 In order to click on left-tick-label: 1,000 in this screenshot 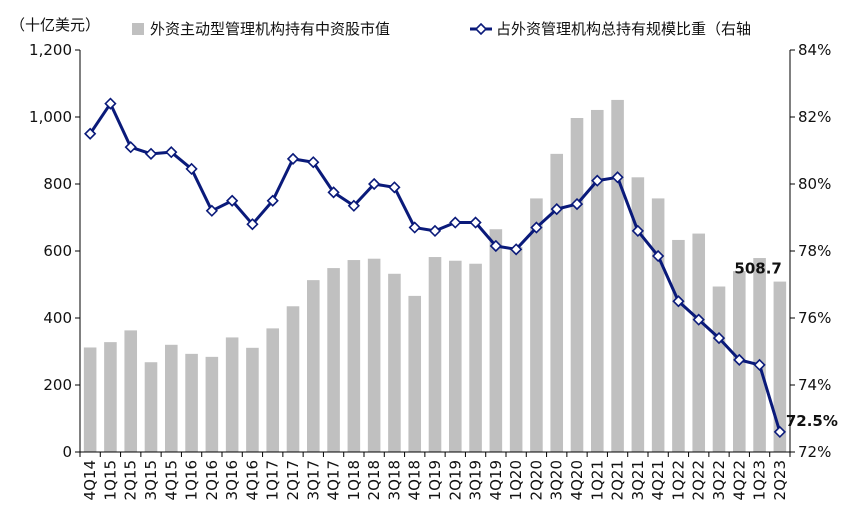, I will do `click(50, 117)`.